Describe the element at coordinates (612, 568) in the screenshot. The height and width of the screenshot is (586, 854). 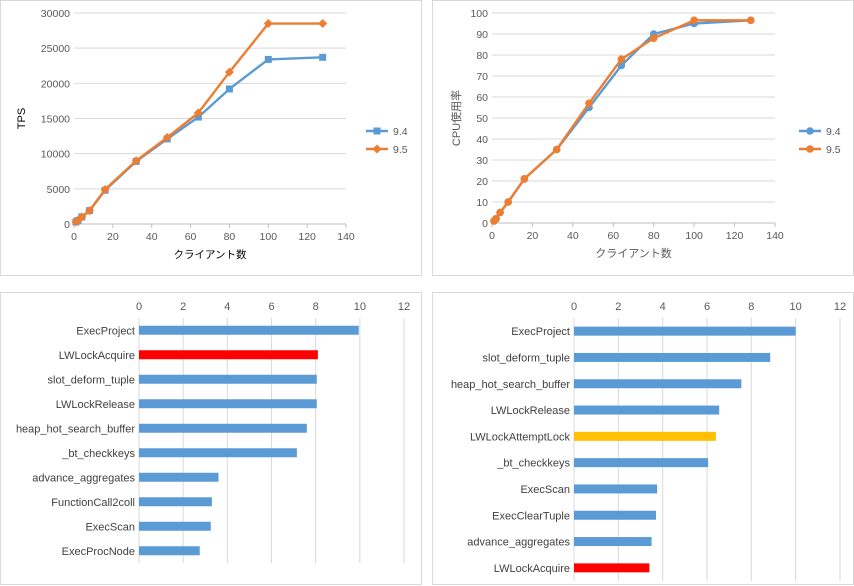
I see `bar-LWLockAcquire` at that location.